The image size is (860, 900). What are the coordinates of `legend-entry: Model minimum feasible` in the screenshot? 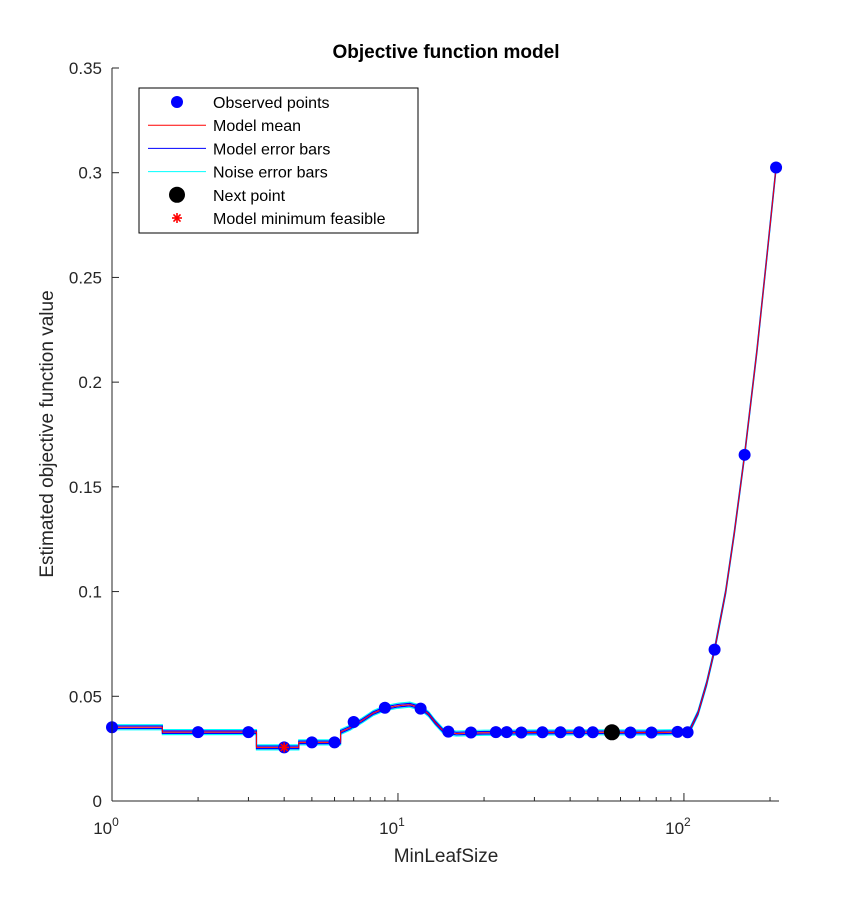 It's located at (279, 219).